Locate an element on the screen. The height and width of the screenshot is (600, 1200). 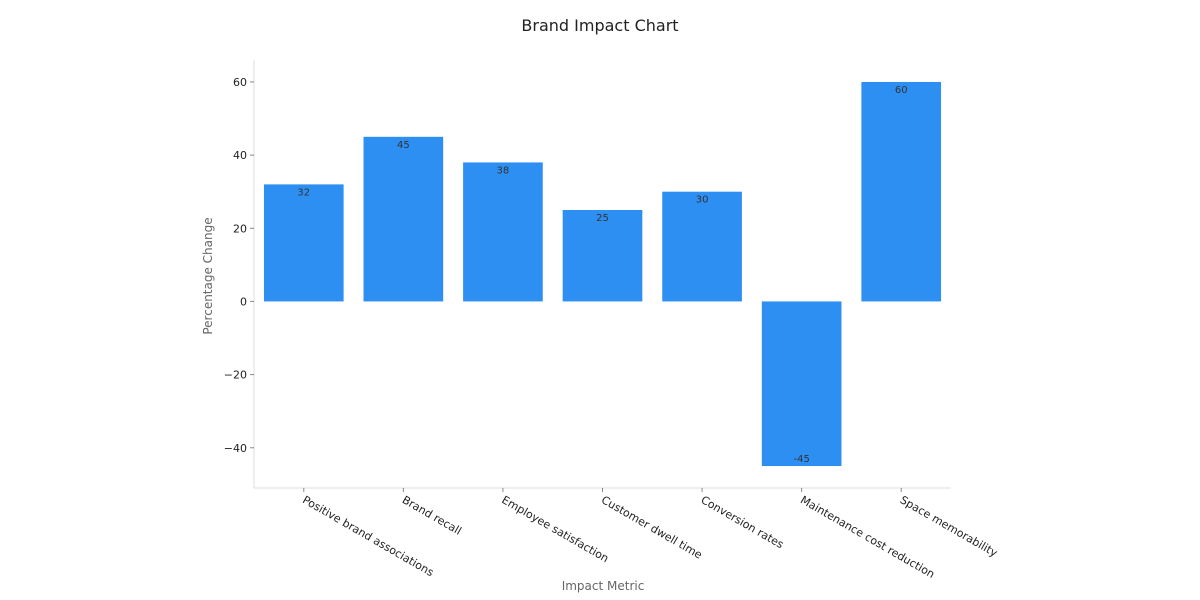
y-axis-label: Percentage Change is located at coordinates (208, 275).